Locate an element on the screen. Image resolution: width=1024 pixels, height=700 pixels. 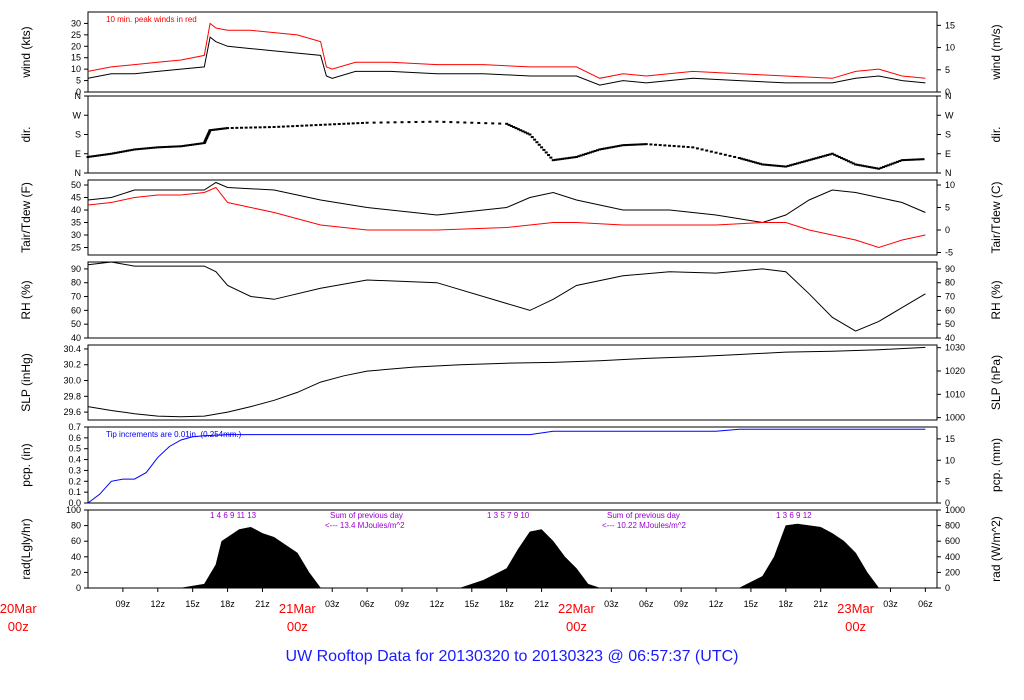
panel-annotation: Tip increments are 0.01in. (0.254mm.) is located at coordinates (174, 434).